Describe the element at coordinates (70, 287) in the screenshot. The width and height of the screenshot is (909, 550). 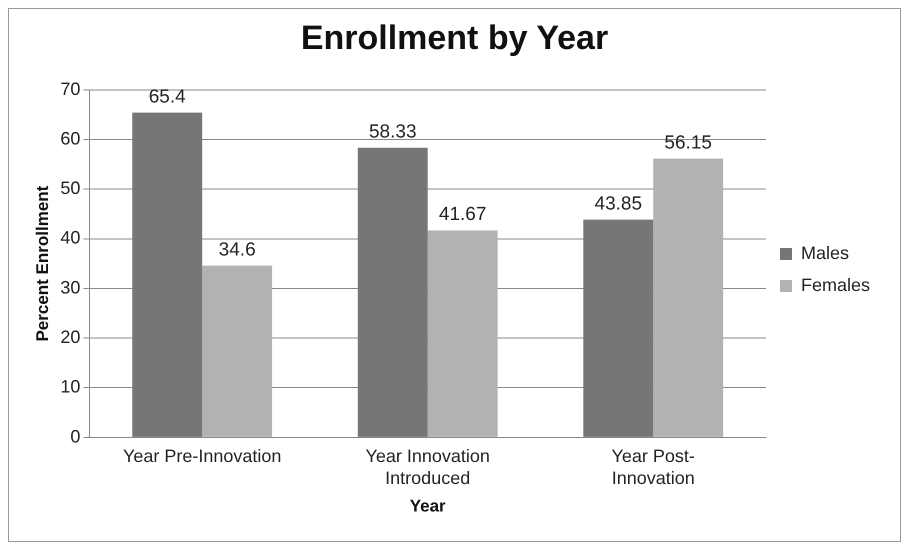
I see `y-tick-label: 30` at that location.